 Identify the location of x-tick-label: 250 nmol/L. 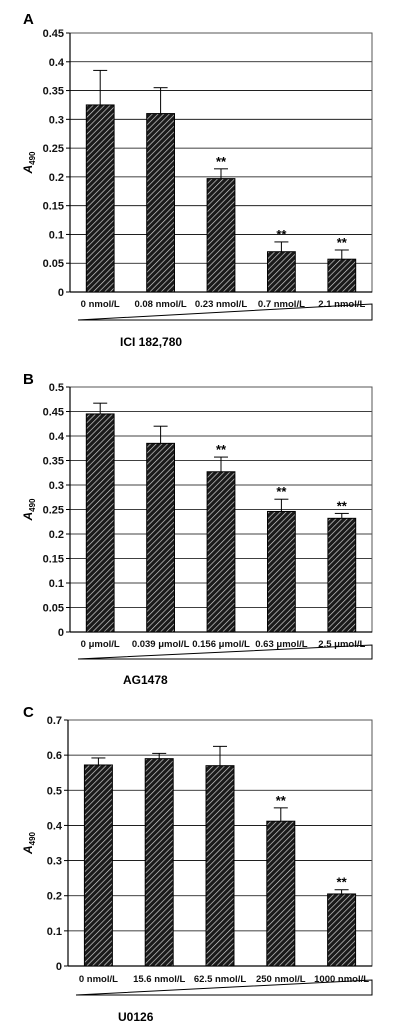
(281, 979).